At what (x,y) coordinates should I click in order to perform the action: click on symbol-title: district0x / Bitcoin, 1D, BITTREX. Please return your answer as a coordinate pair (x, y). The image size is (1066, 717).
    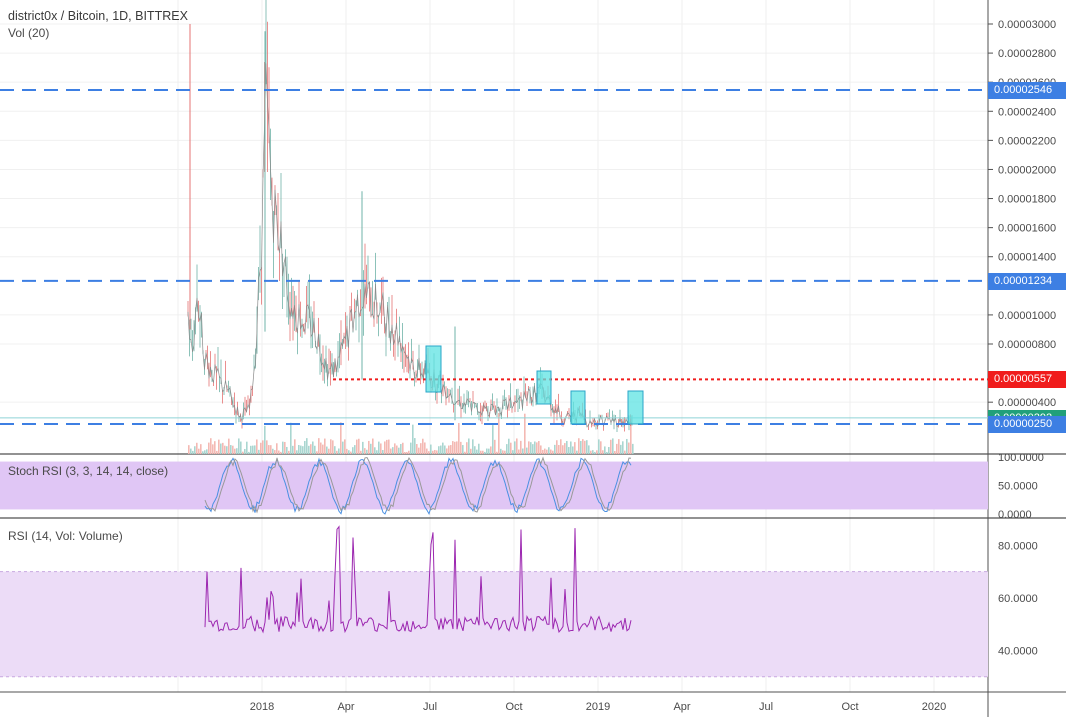
    Looking at the image, I should click on (98, 16).